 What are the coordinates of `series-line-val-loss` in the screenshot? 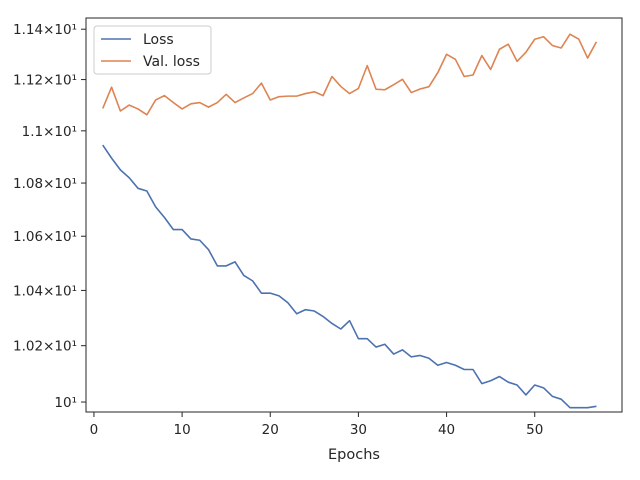 It's located at (350, 74).